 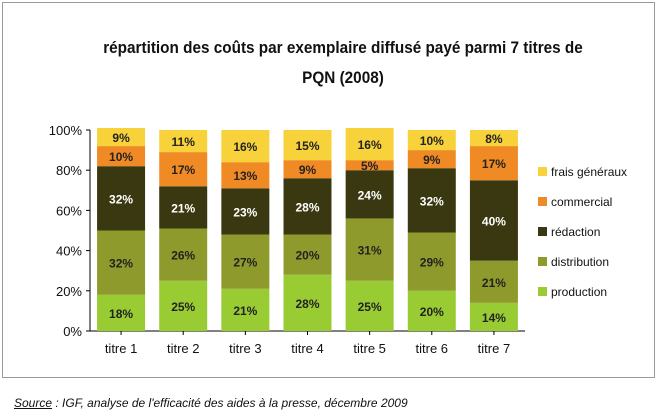 I want to click on data-label: 8%, so click(x=494, y=139).